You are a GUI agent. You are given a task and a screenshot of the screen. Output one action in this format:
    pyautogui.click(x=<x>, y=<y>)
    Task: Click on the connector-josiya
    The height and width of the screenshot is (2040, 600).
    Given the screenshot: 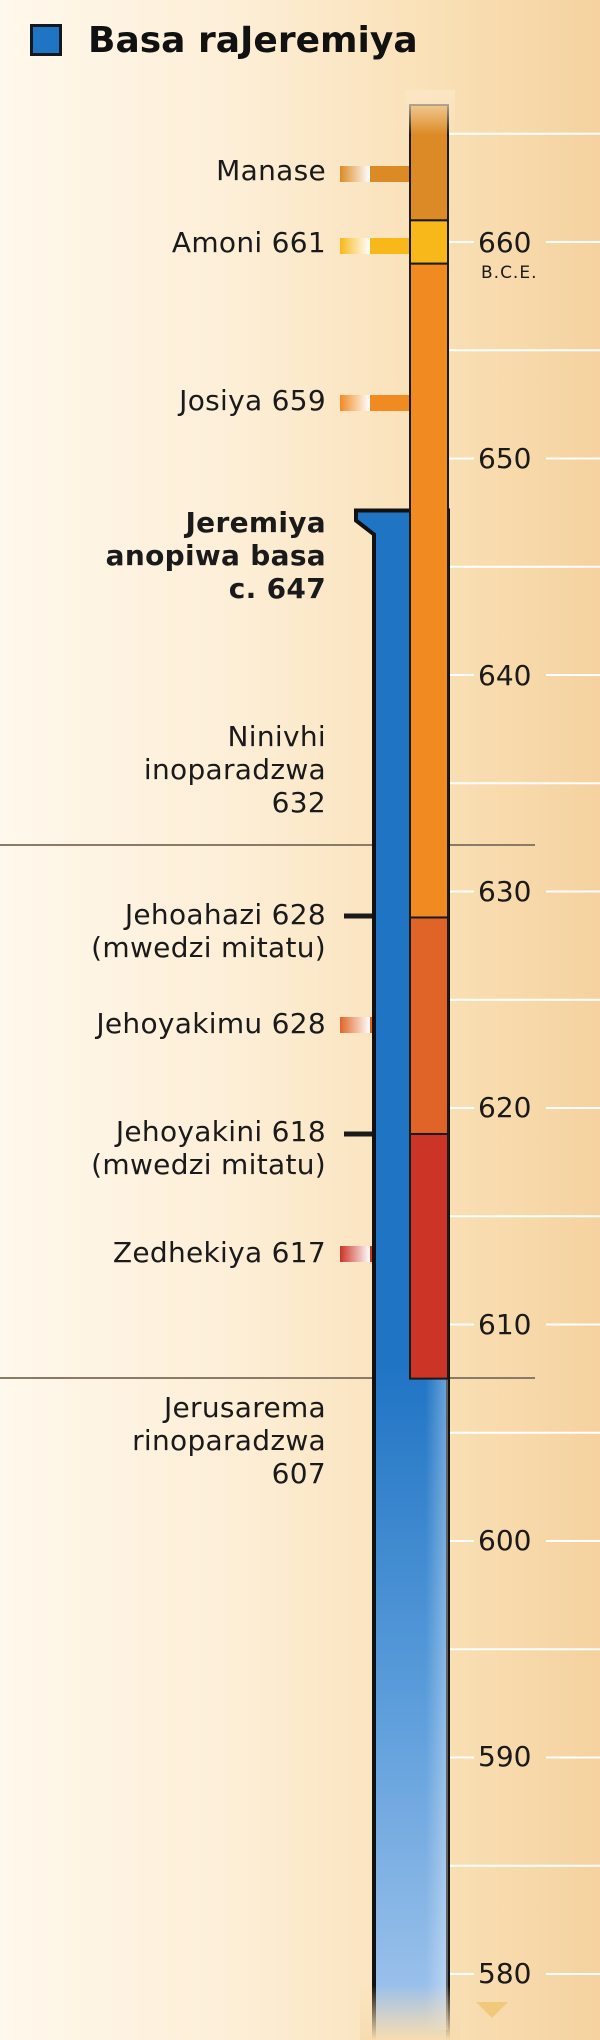 What is the action you would take?
    pyautogui.click(x=376, y=403)
    